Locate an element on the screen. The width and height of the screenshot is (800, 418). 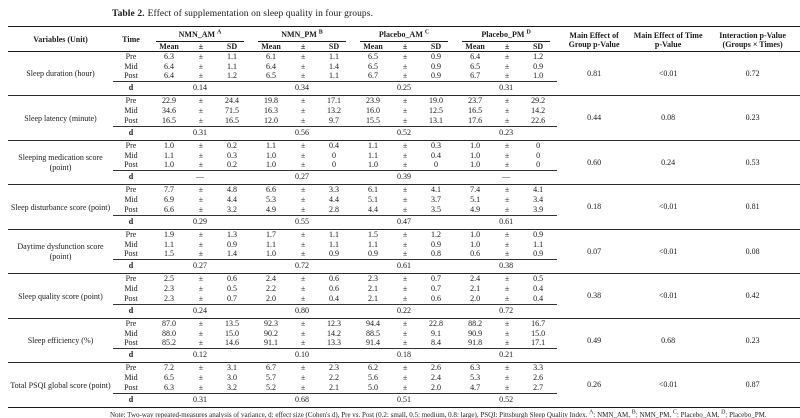
sd-value: 22.6 is located at coordinates (538, 120).